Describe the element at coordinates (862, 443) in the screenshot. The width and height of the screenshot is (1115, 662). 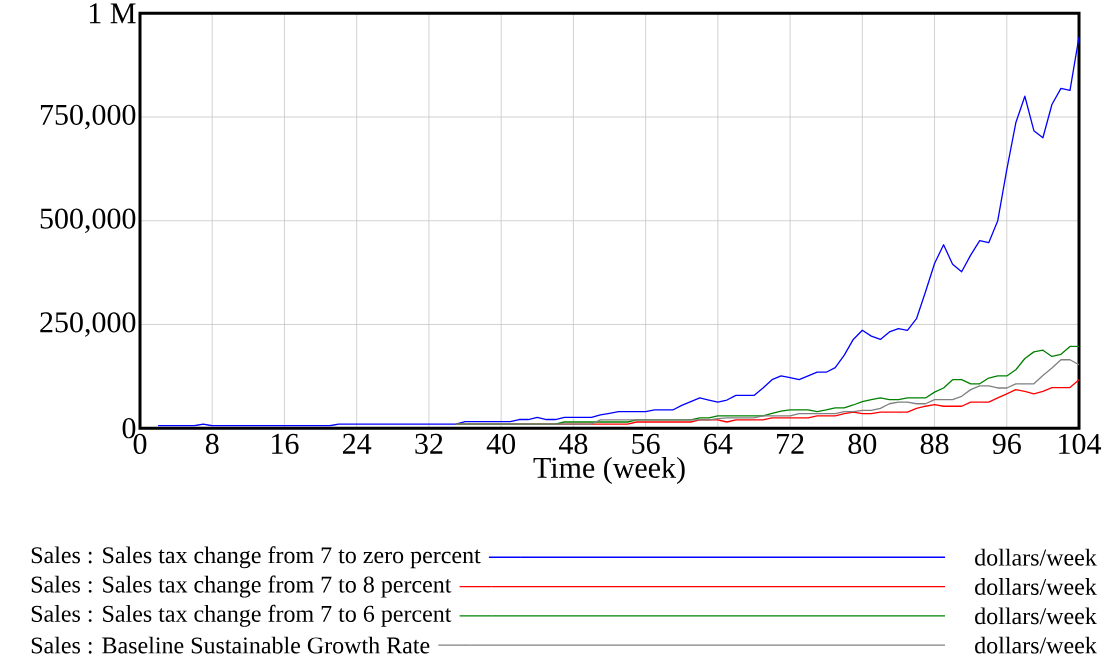
I see `x-tick-label: 80` at that location.